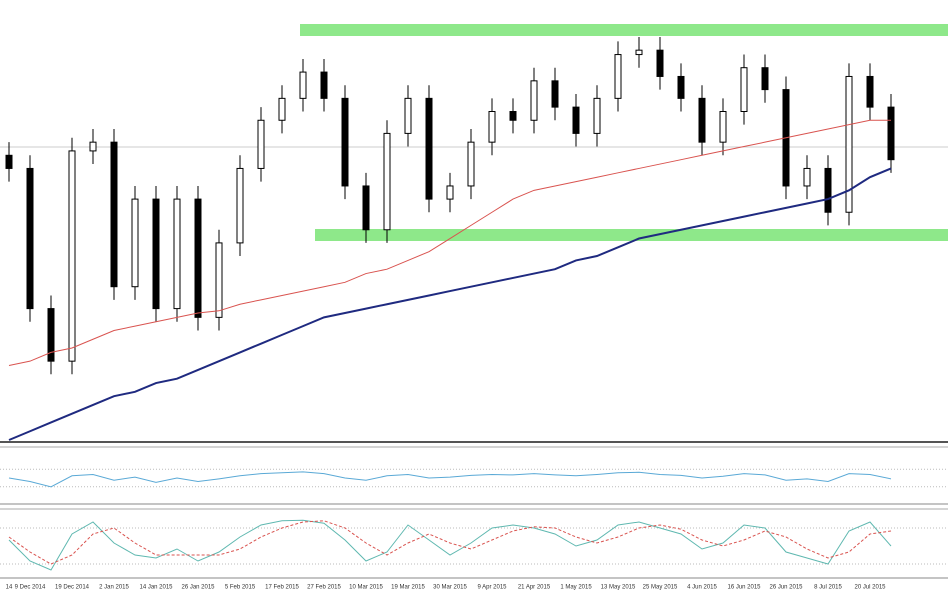 The image size is (948, 593). I want to click on x-tick-label: 9 Dec 2014, so click(30, 588).